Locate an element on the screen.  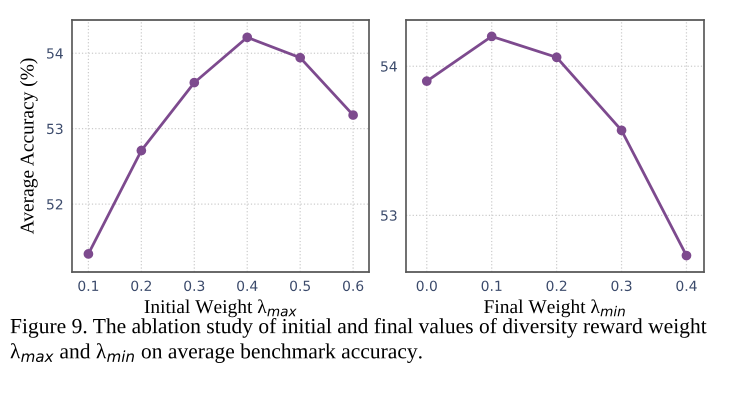
x-axis-title: Final Weight λ$_{min}$ is located at coordinates (554, 308).